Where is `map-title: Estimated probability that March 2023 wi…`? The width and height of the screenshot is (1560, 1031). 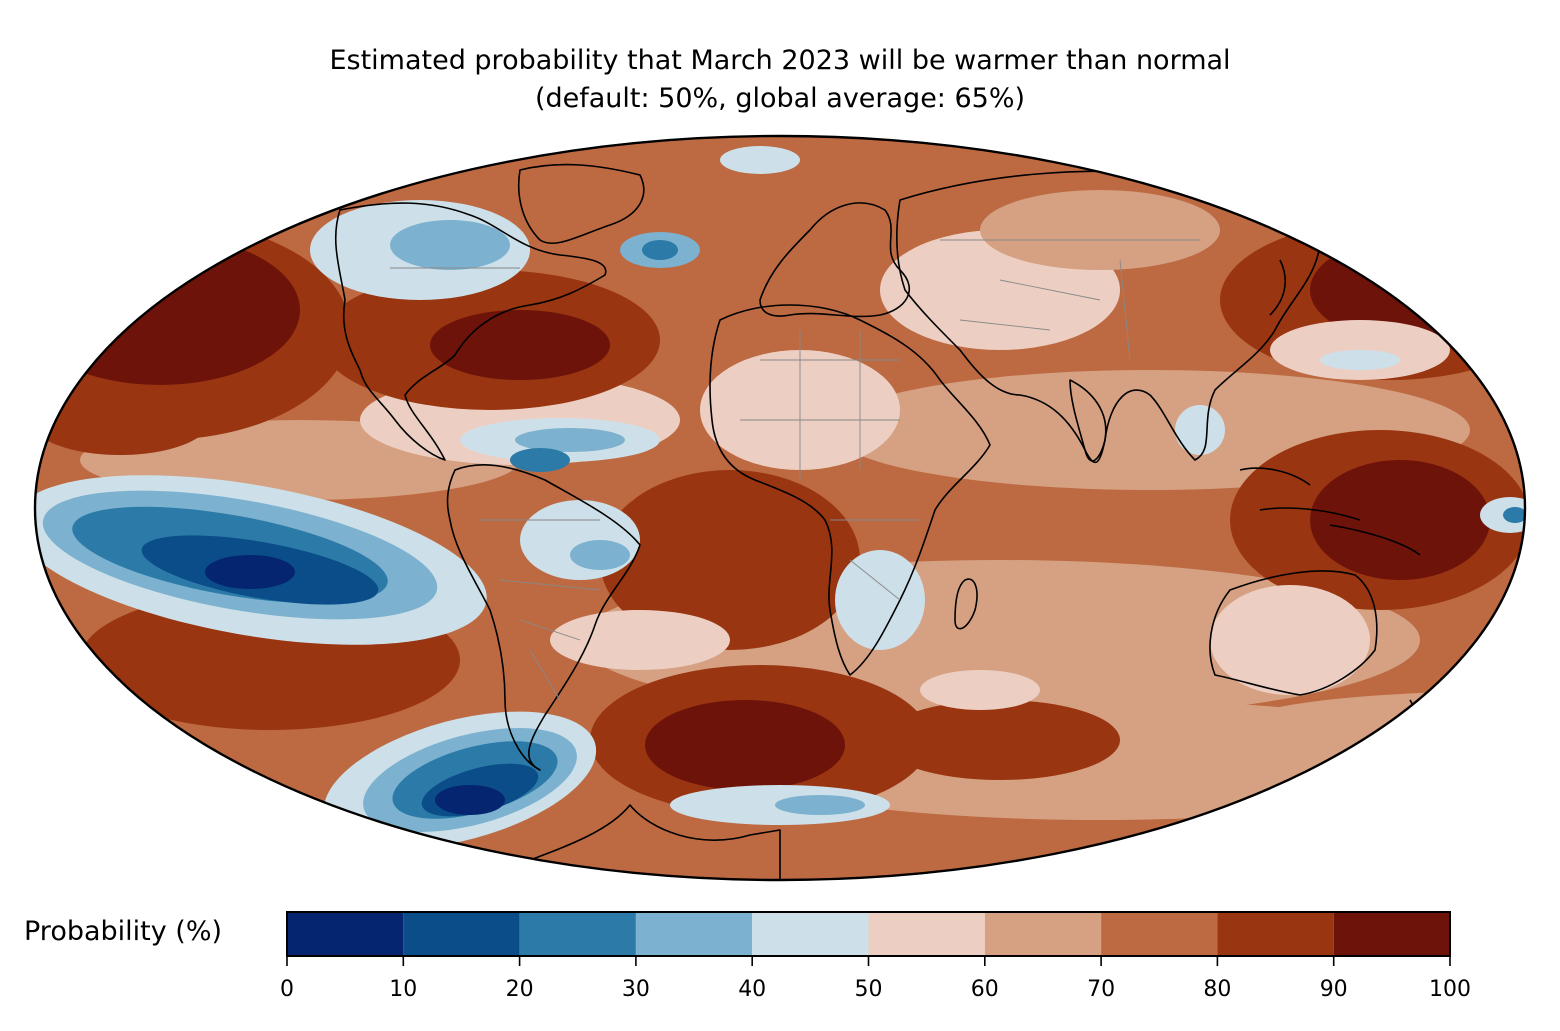 map-title: Estimated probability that March 2023 wi… is located at coordinates (780, 80).